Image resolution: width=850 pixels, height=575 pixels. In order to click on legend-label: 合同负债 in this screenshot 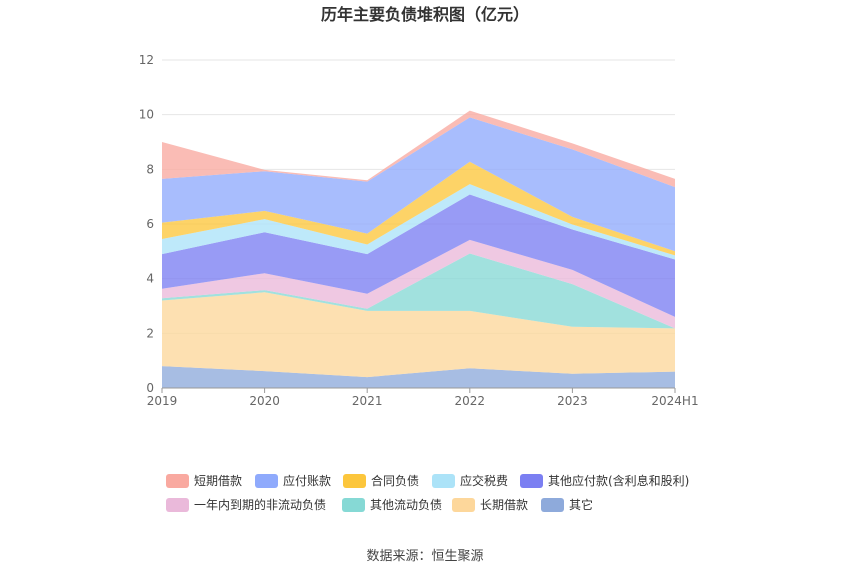, I will do `click(395, 480)`.